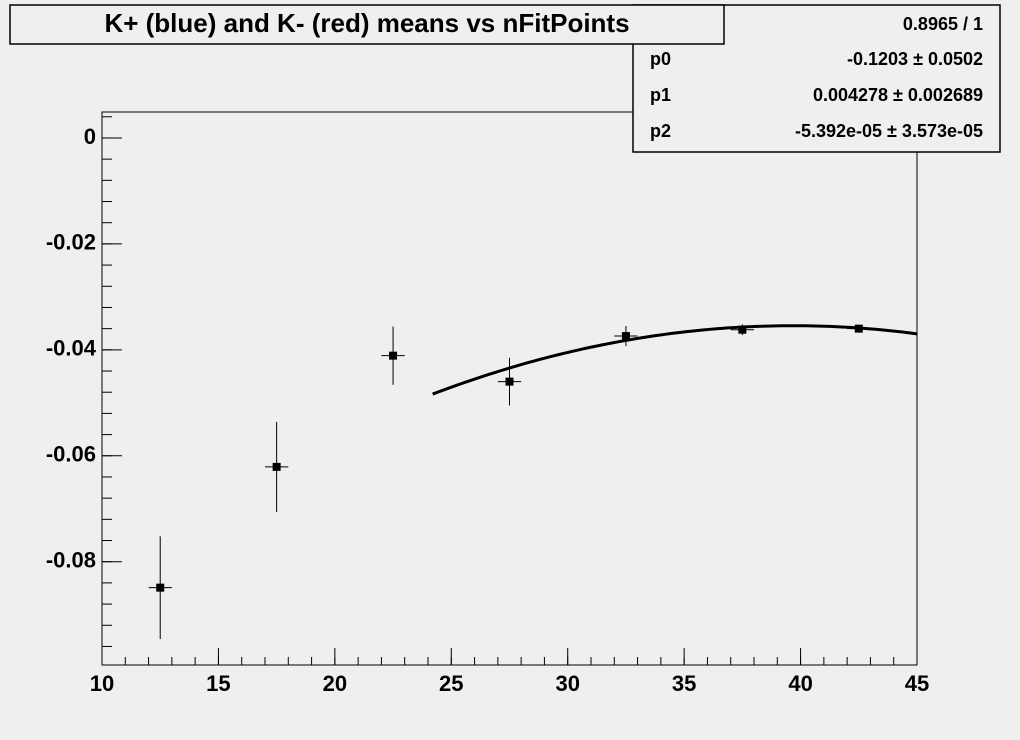 The image size is (1020, 740). Describe the element at coordinates (71, 348) in the screenshot. I see `y-tick-label: -0.04` at that location.